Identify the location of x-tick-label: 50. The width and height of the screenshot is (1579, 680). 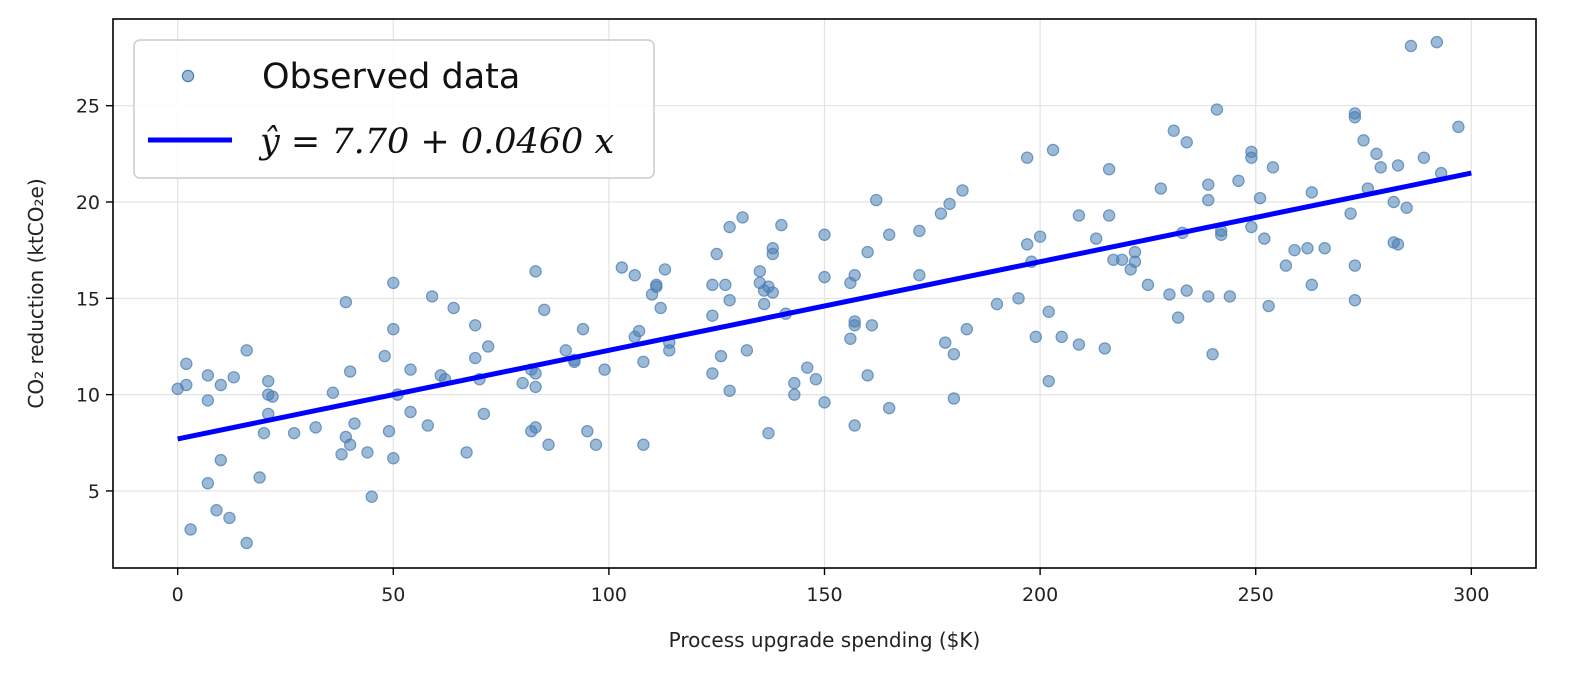
(393, 595).